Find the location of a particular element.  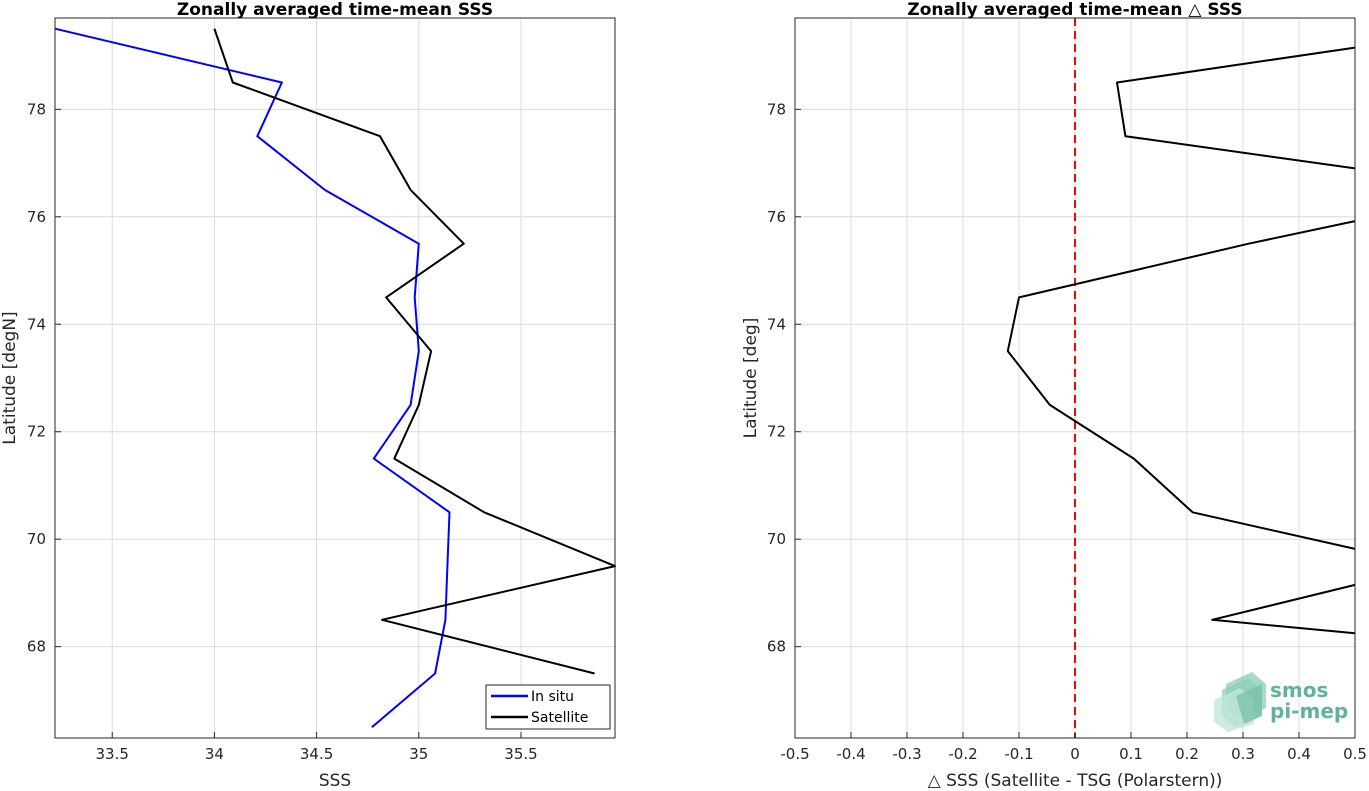

right-x-tick-label: -0.5 is located at coordinates (794, 754).